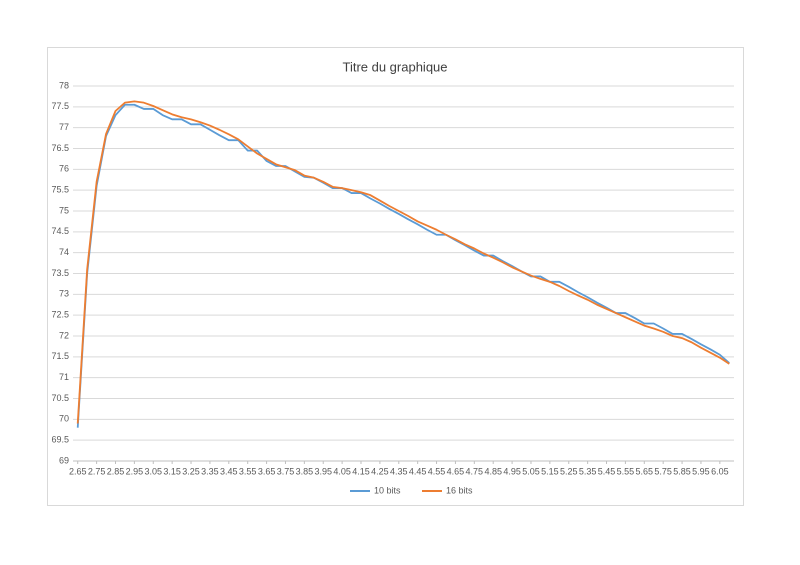  I want to click on x-tick-label: 3.15, so click(172, 471).